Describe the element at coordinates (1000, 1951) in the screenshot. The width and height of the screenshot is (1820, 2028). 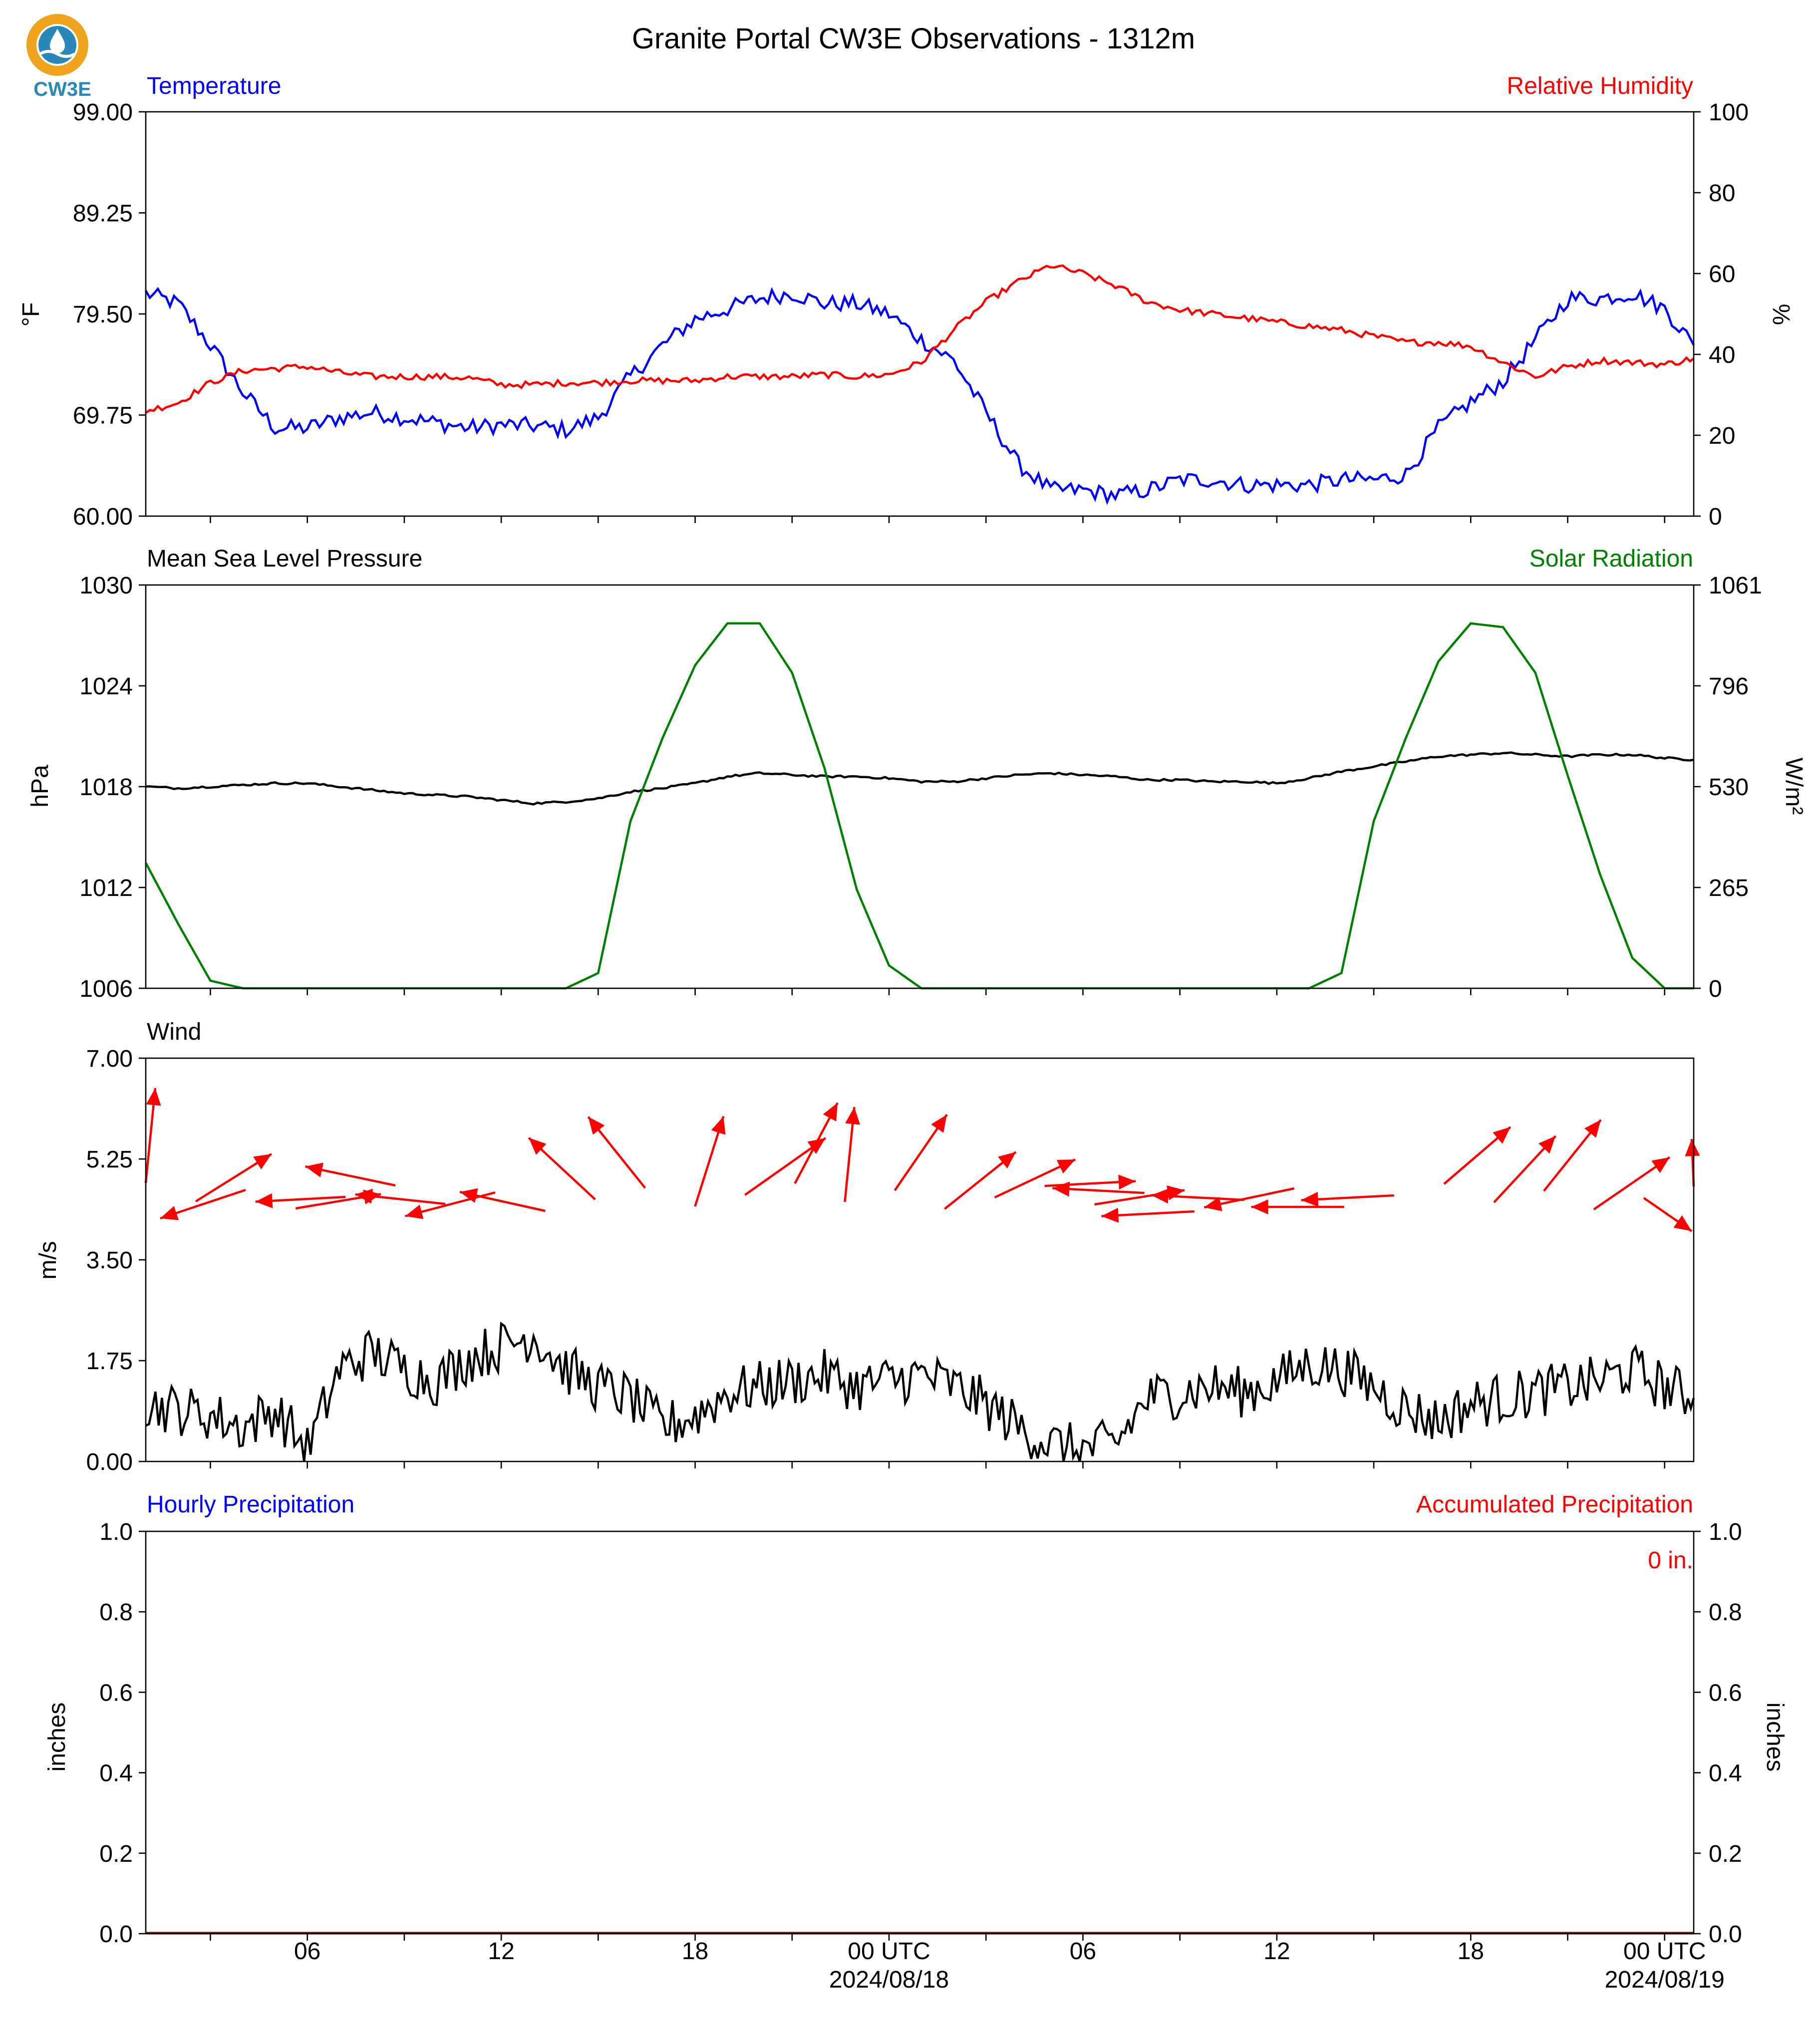
I see `x-tick-labels: 06 12 18 00 UTC 06 12 18 00 UTC` at that location.